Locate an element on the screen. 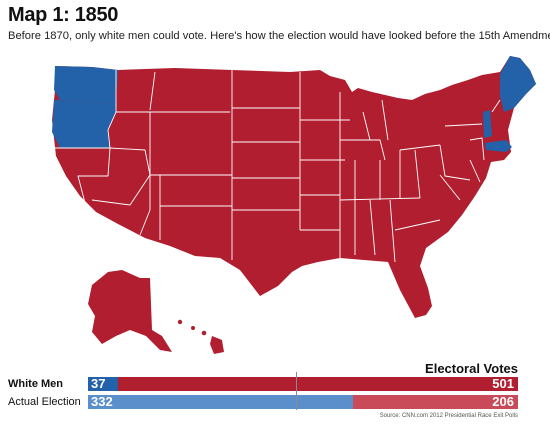  bar-actual-election: 332 206 is located at coordinates (303, 402).